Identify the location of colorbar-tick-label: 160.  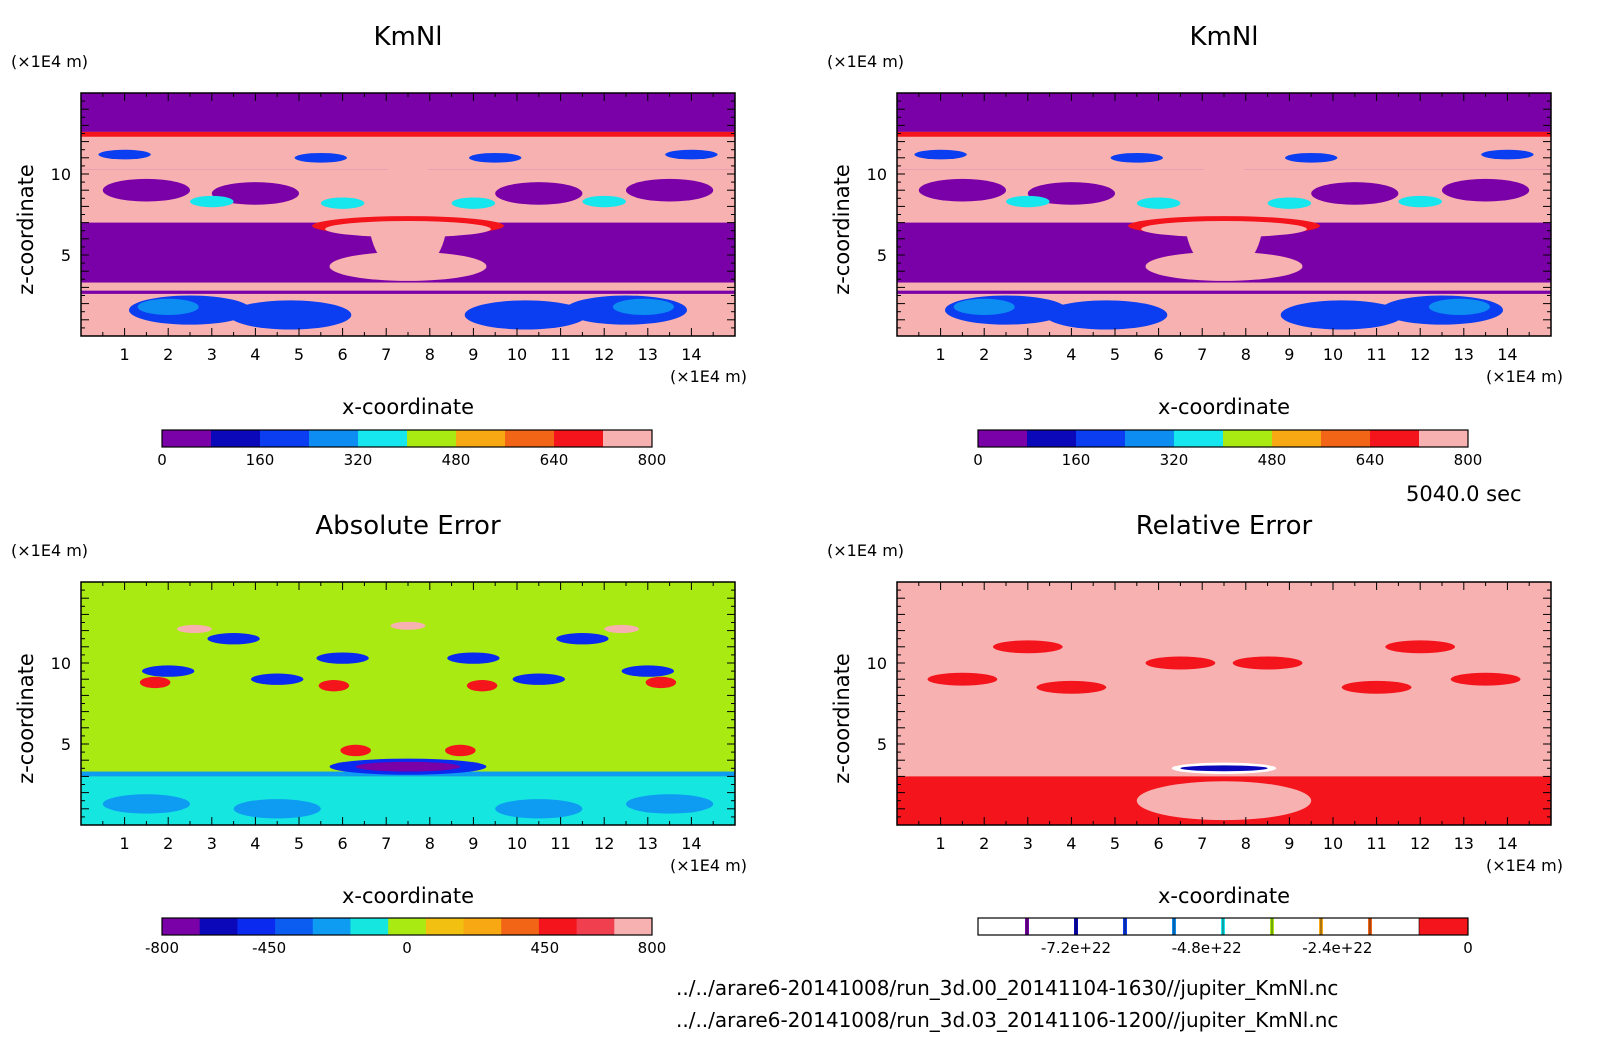
(1076, 460).